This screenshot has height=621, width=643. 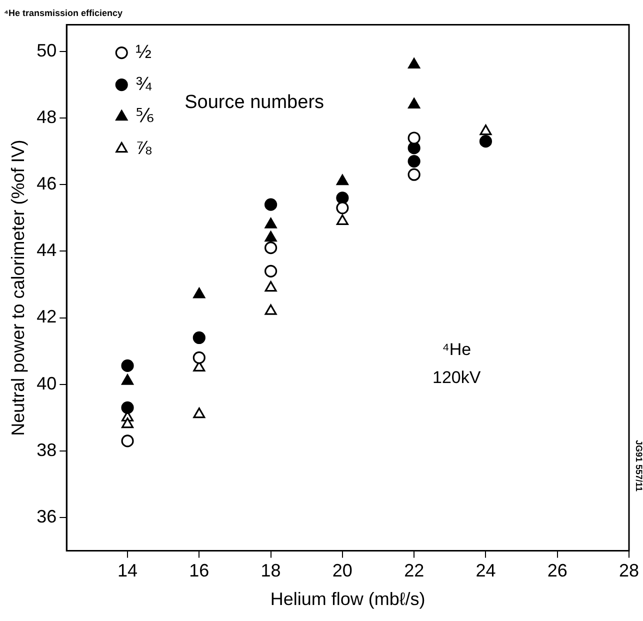 I want to click on y-axis-title: Neutral power to calorimeter (%of IV), so click(x=18, y=288).